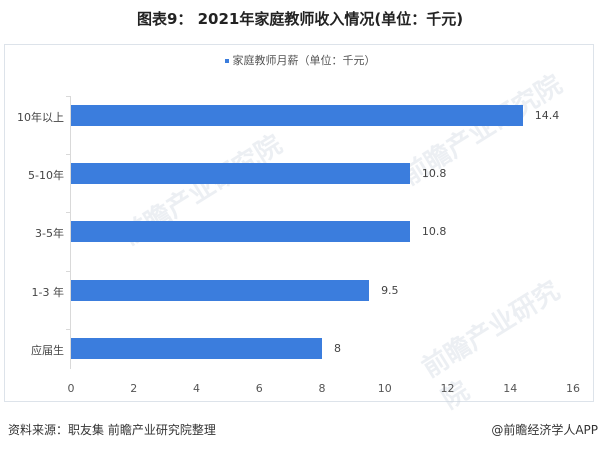 Image resolution: width=600 pixels, height=449 pixels. I want to click on category-label: 1-3 年, so click(47, 292).